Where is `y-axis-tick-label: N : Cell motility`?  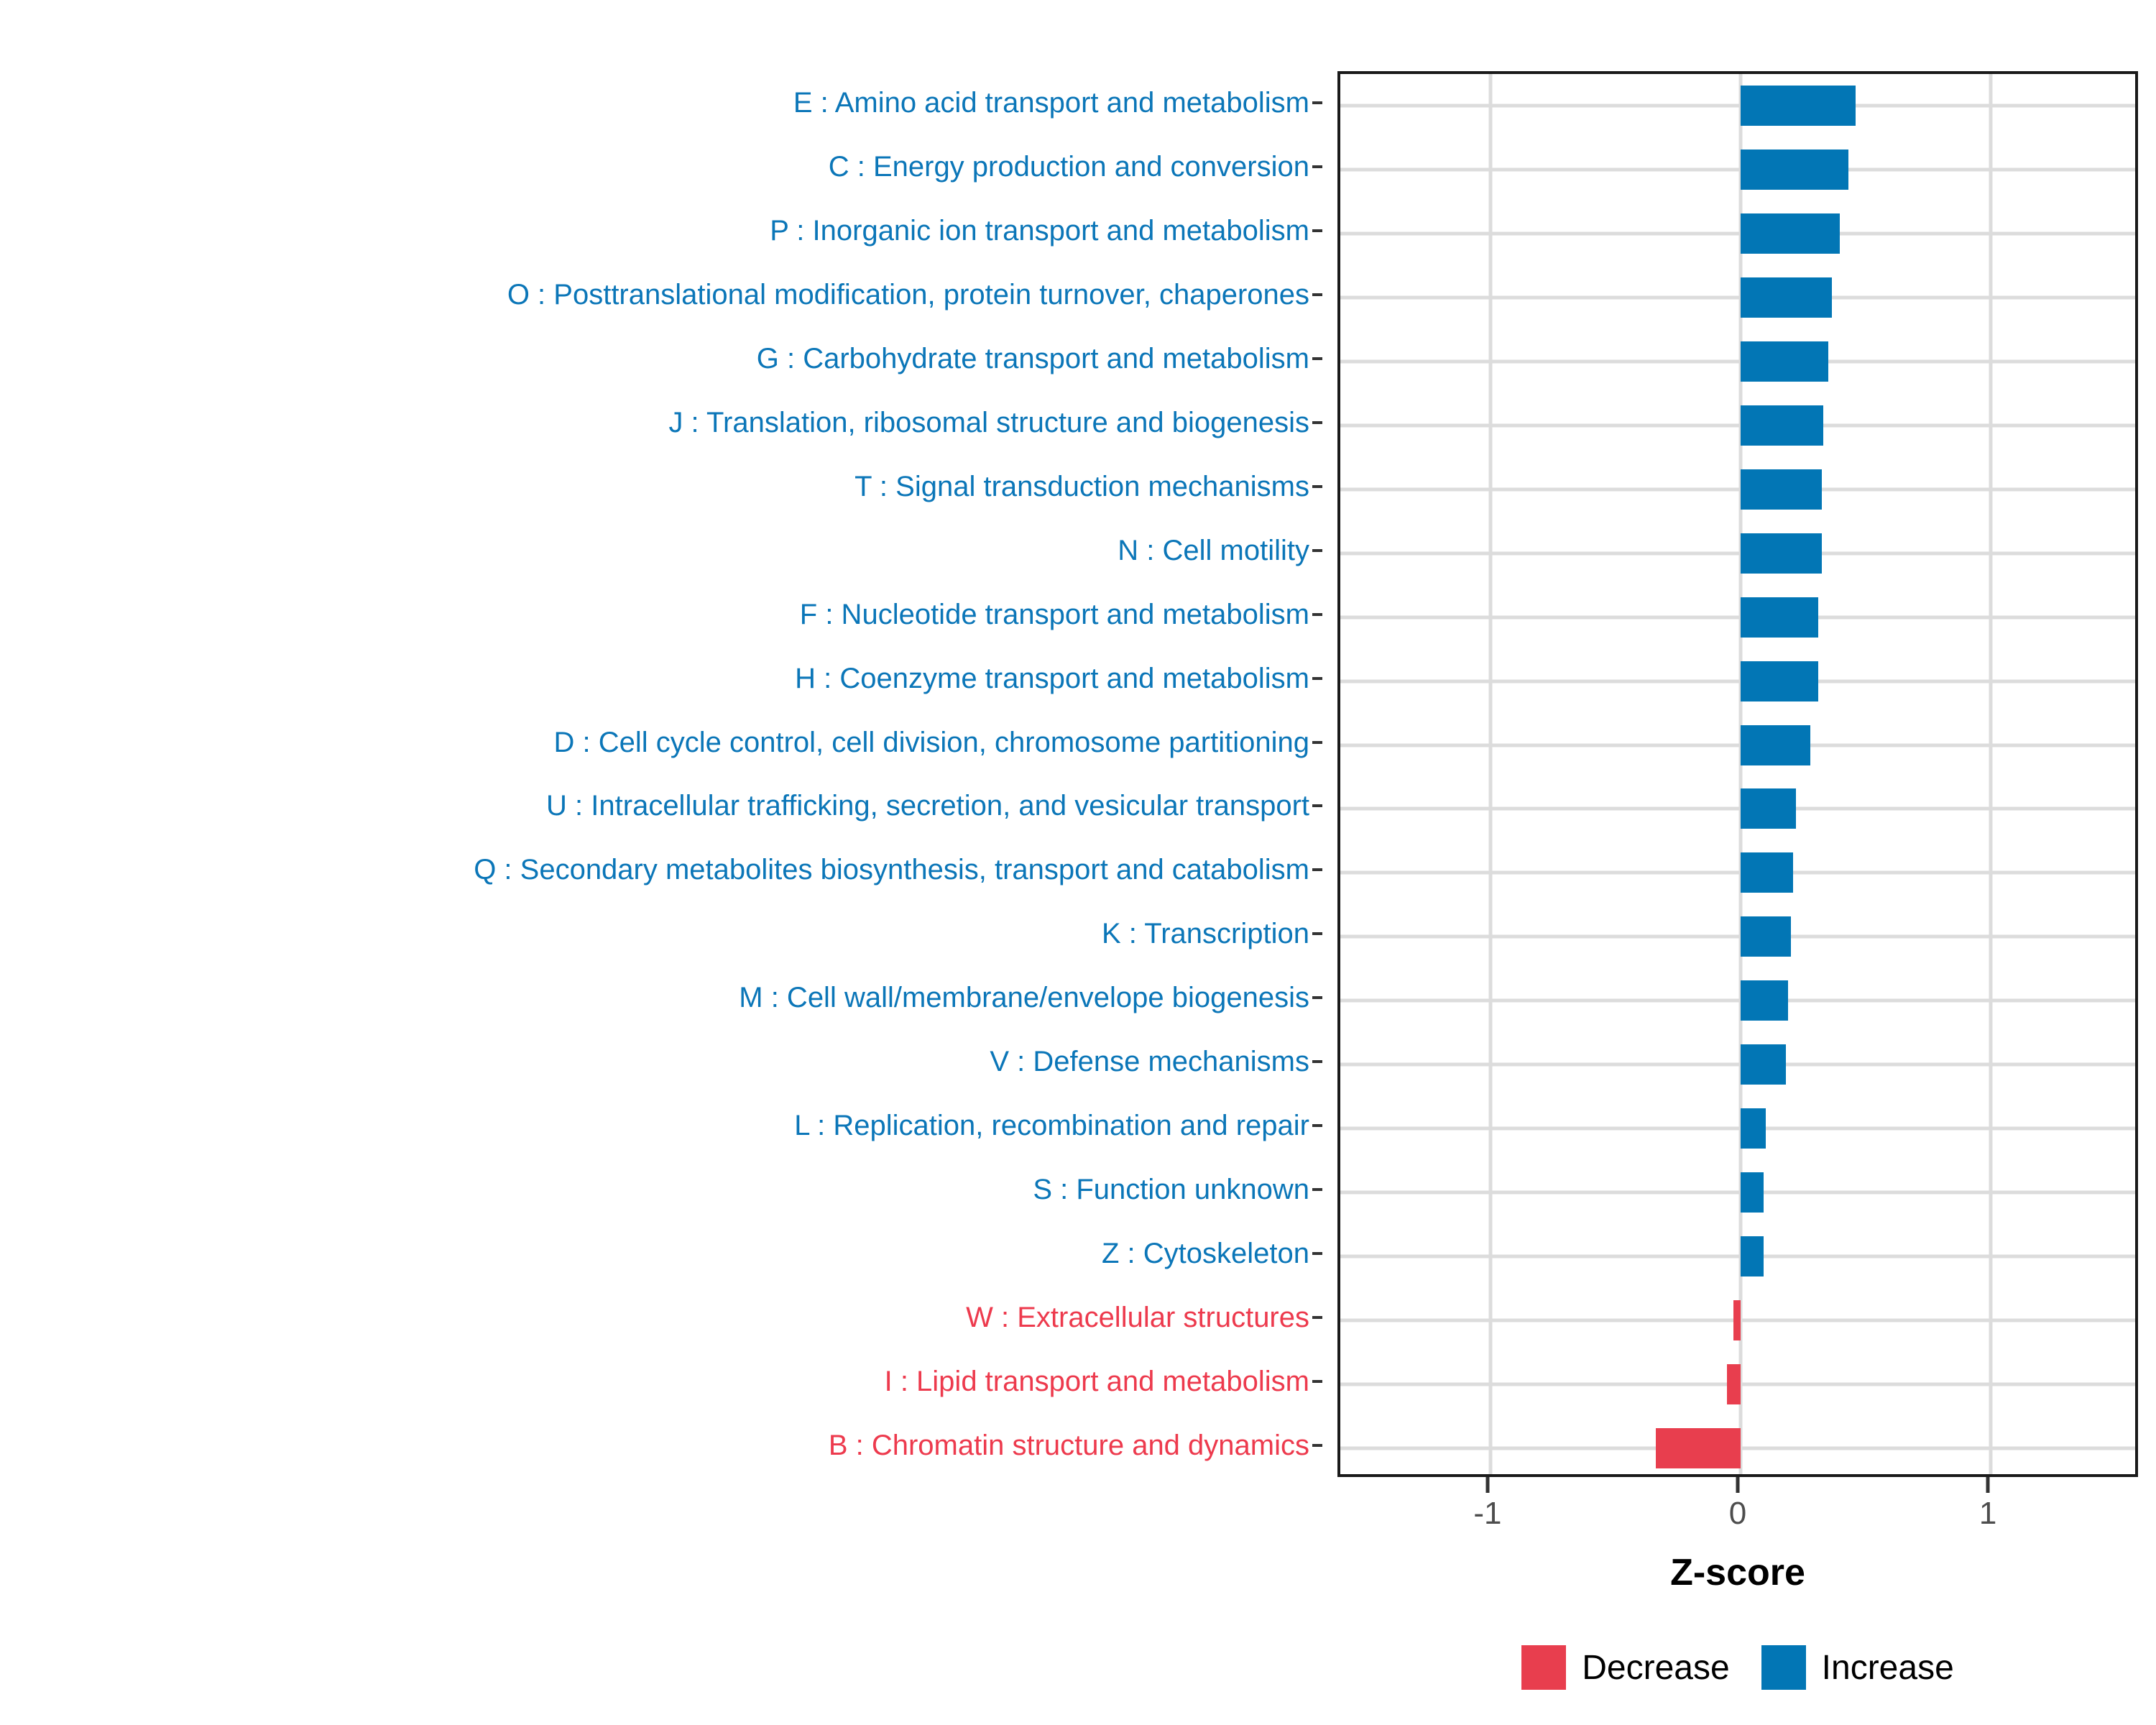 y-axis-tick-label: N : Cell motility is located at coordinates (1213, 550).